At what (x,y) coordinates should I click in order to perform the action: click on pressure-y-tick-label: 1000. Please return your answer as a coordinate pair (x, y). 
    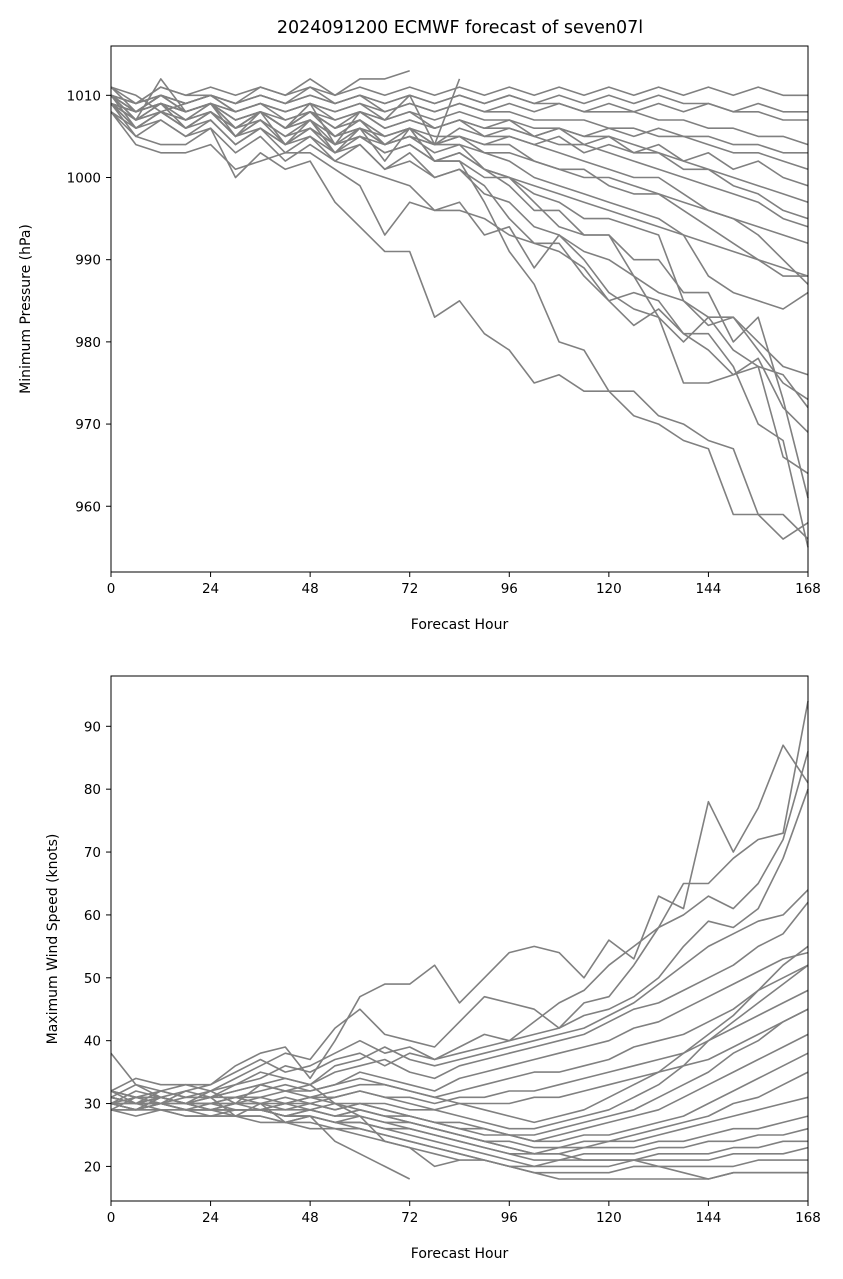
    Looking at the image, I should click on (84, 179).